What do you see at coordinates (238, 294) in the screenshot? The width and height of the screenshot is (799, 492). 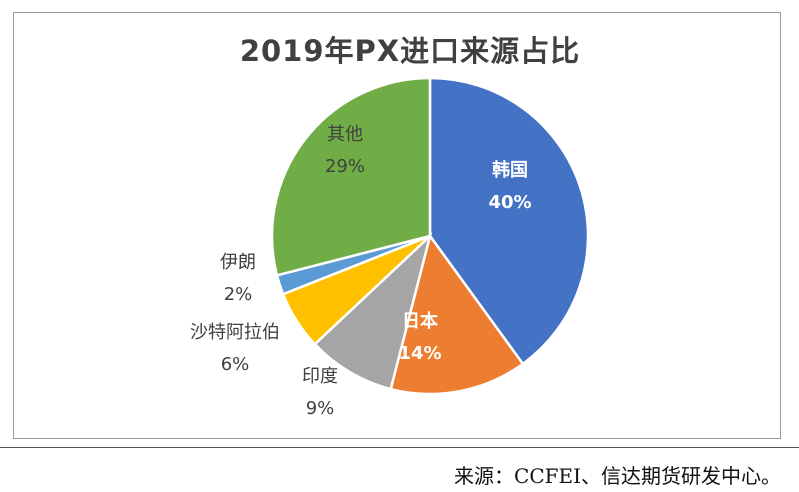 I see `data-label-value: 2%` at bounding box center [238, 294].